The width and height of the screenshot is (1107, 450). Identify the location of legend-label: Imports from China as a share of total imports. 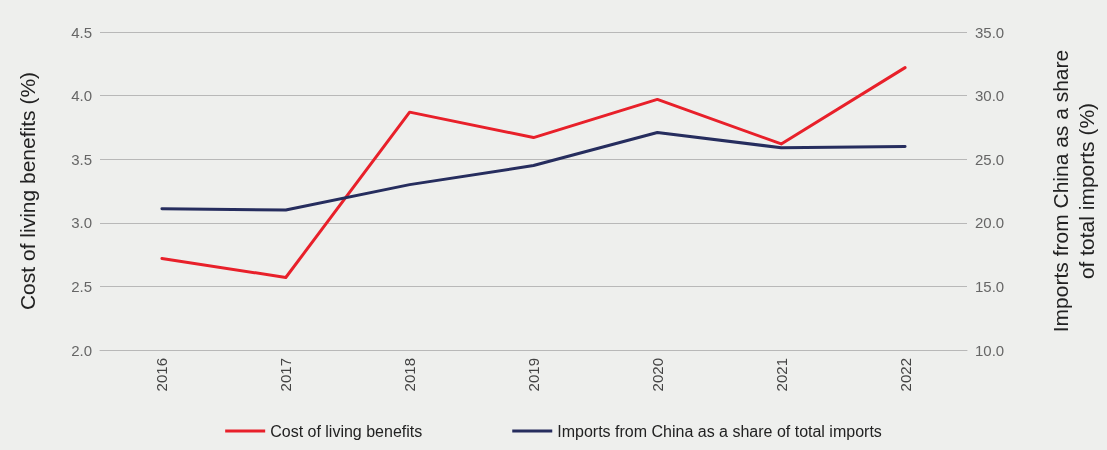
(719, 431).